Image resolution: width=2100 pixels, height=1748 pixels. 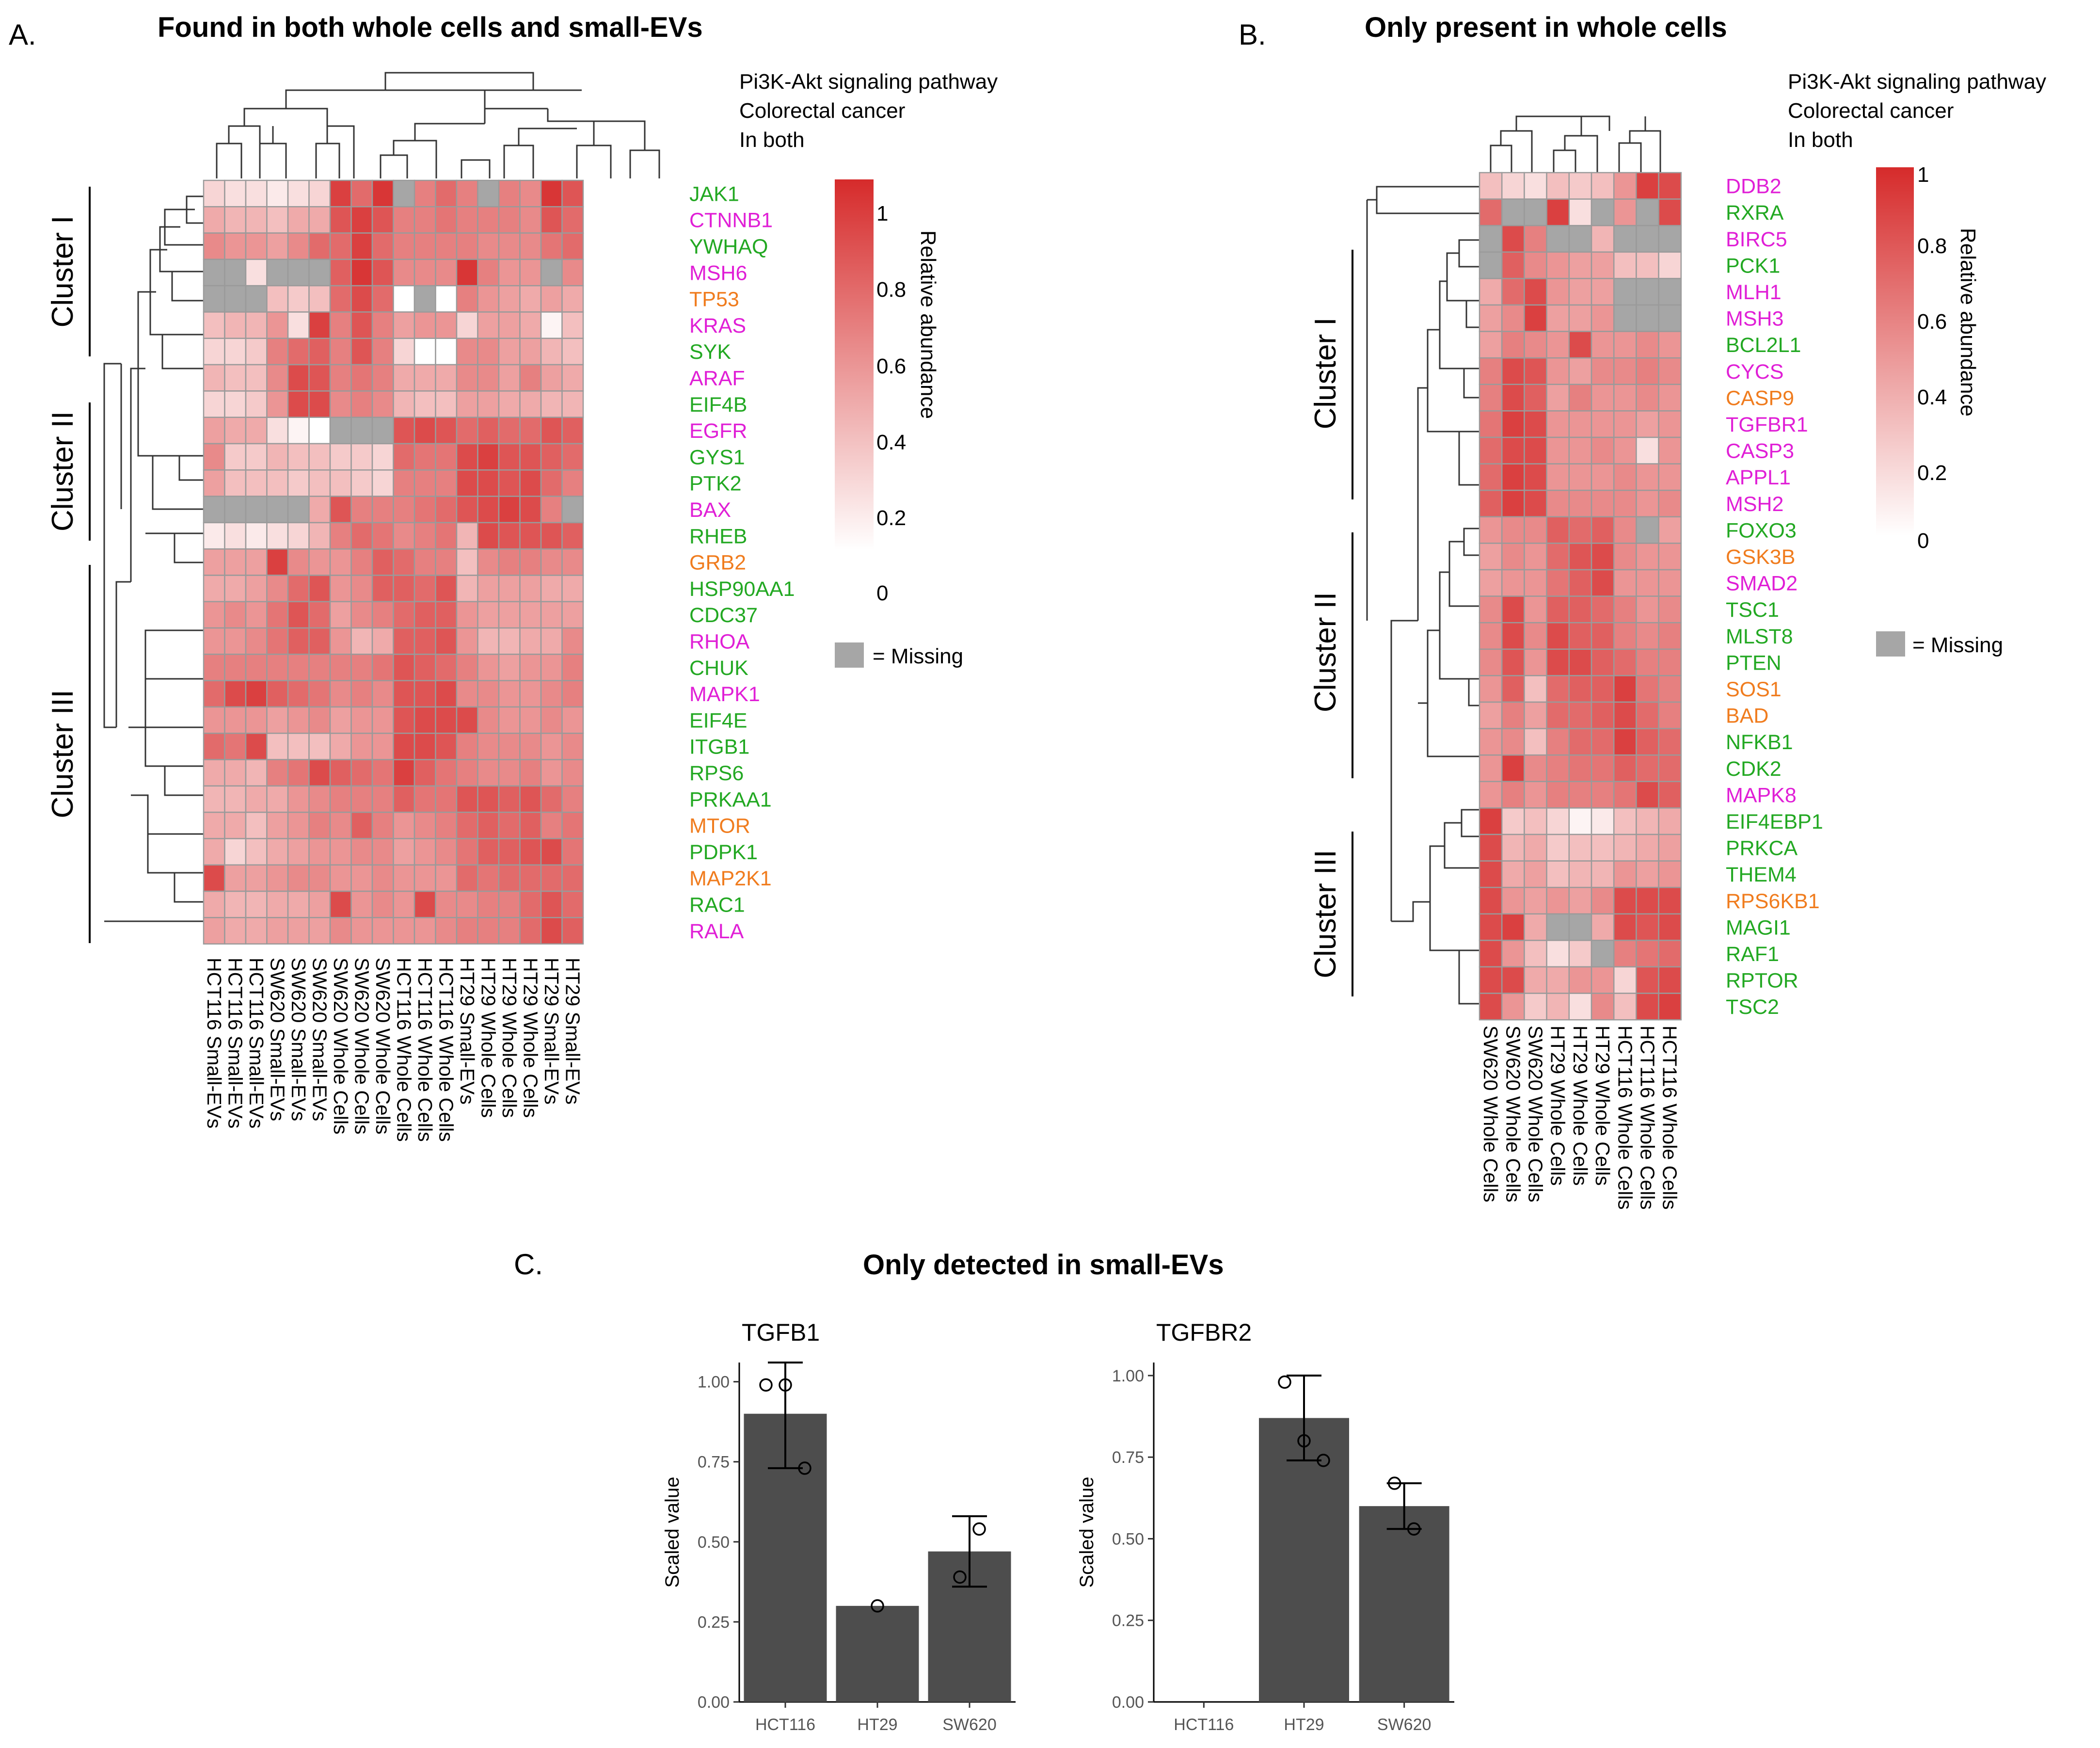 What do you see at coordinates (730, 799) in the screenshot?
I see `heatmap-a-row-label-prkaa1: PRKAA1` at bounding box center [730, 799].